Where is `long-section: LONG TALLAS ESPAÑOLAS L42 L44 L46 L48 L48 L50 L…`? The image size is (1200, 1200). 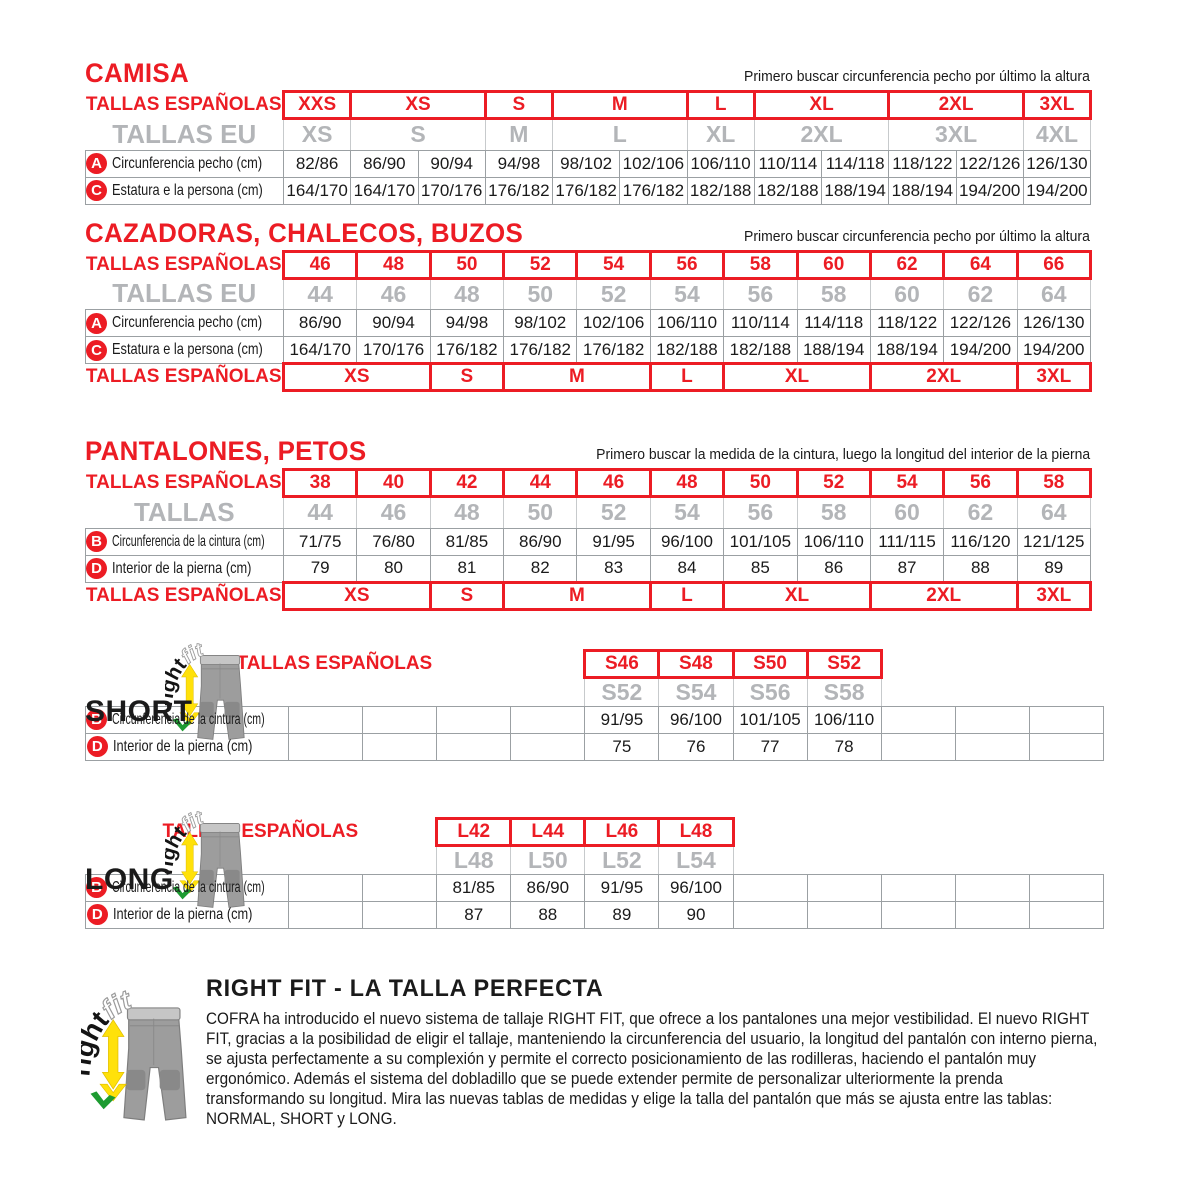
long-section: LONG TALLAS ESPAÑOLAS L42 L44 L46 L48 L48 L50 L… is located at coordinates (597, 882).